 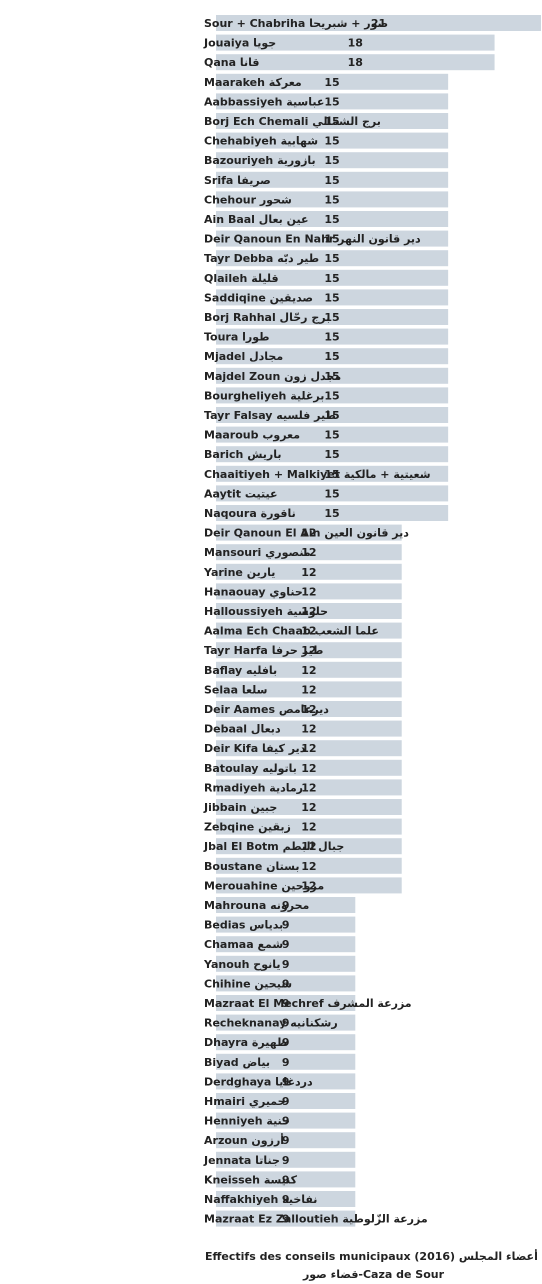 I want to click on category-label: باتوليه Batoulay, so click(x=250, y=768).